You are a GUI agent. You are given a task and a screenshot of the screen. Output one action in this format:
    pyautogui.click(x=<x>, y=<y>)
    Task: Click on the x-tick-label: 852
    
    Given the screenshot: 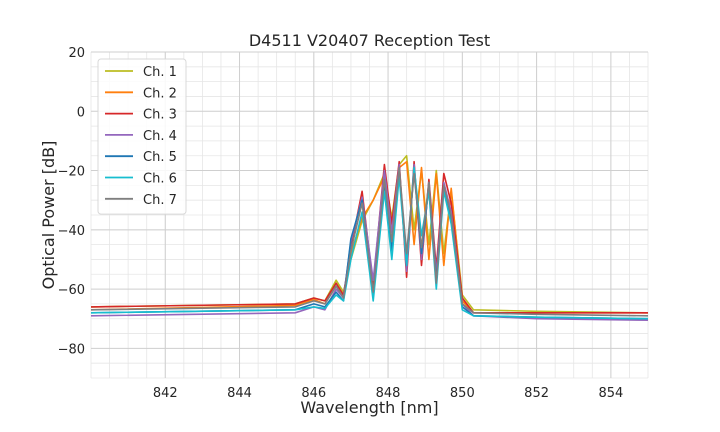 What is the action you would take?
    pyautogui.click(x=536, y=393)
    